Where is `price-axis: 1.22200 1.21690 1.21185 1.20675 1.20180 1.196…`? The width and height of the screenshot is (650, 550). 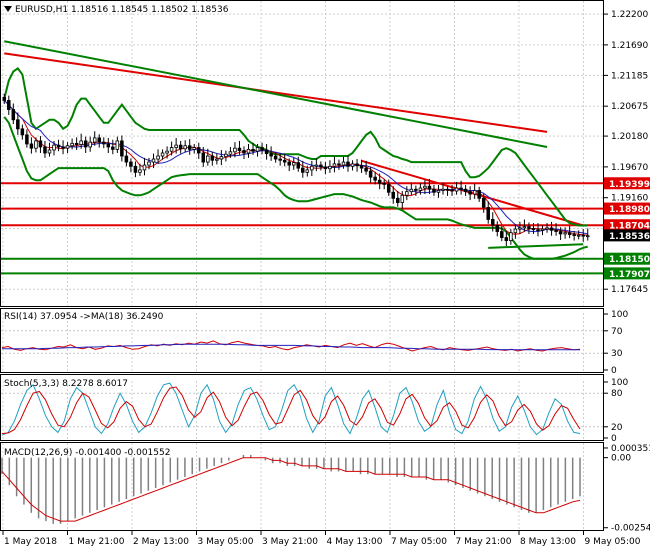
price-axis: 1.22200 1.21690 1.21185 1.20675 1.20180 1.196… is located at coordinates (625, 152).